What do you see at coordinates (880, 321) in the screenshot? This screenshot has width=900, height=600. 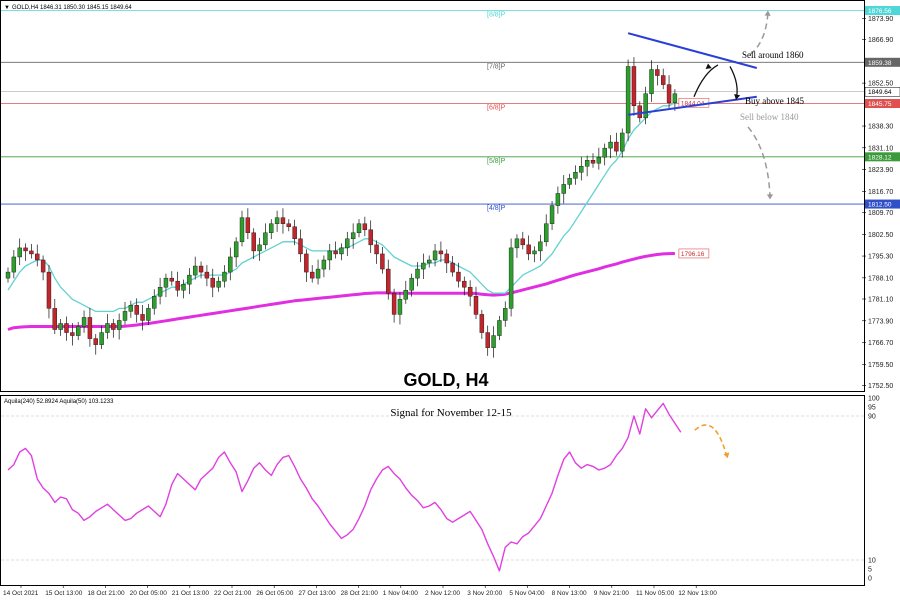 I see `price-tick-label: 1773.90` at bounding box center [880, 321].